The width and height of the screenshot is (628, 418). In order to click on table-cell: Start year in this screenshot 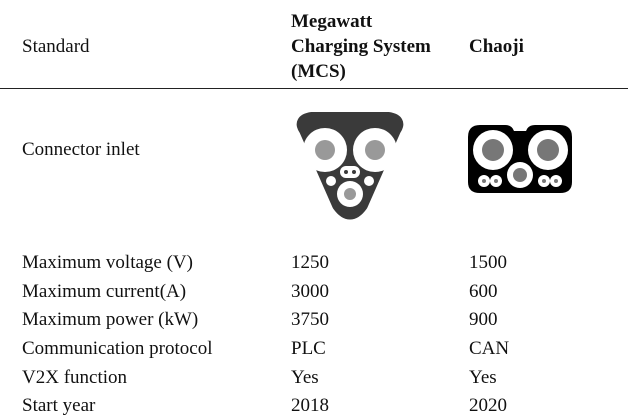, I will do `click(59, 405)`.